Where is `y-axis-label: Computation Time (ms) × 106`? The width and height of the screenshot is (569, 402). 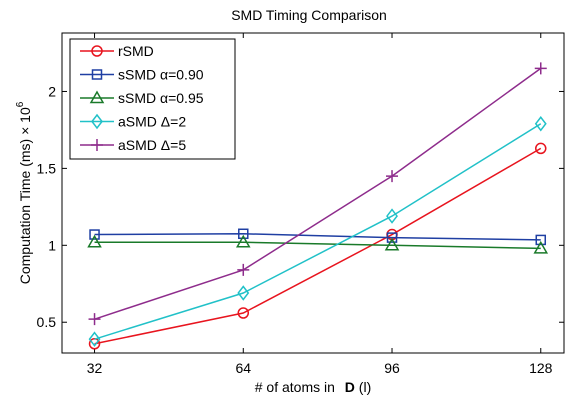
y-axis-label: Computation Time (ms) × 106 is located at coordinates (24, 192).